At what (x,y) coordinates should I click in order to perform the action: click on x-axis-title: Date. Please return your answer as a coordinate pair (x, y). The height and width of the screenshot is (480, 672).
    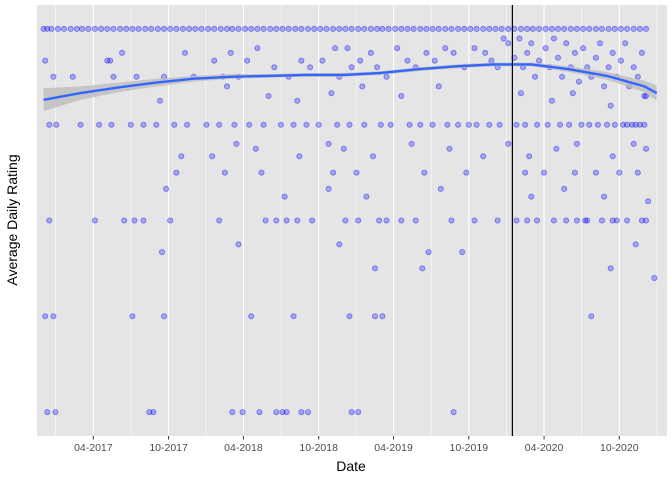
    Looking at the image, I should click on (351, 466).